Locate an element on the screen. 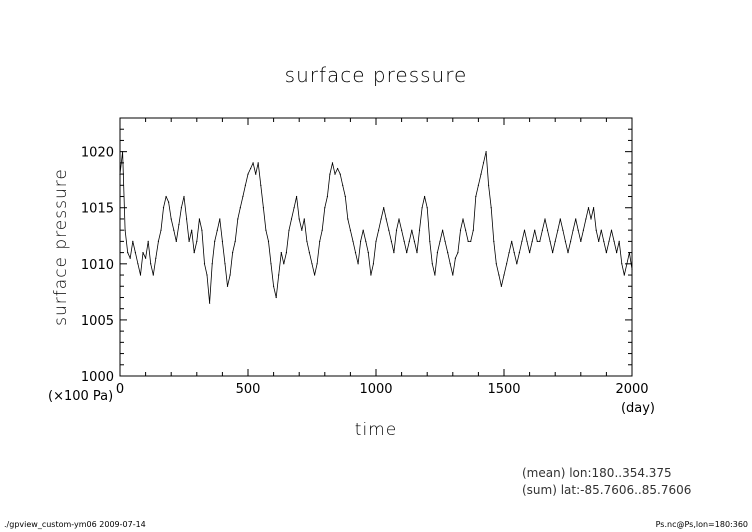 This screenshot has width=752, height=532. footer-left: ./gpview_custom-ym06 2009-07-14 is located at coordinates (75, 524).